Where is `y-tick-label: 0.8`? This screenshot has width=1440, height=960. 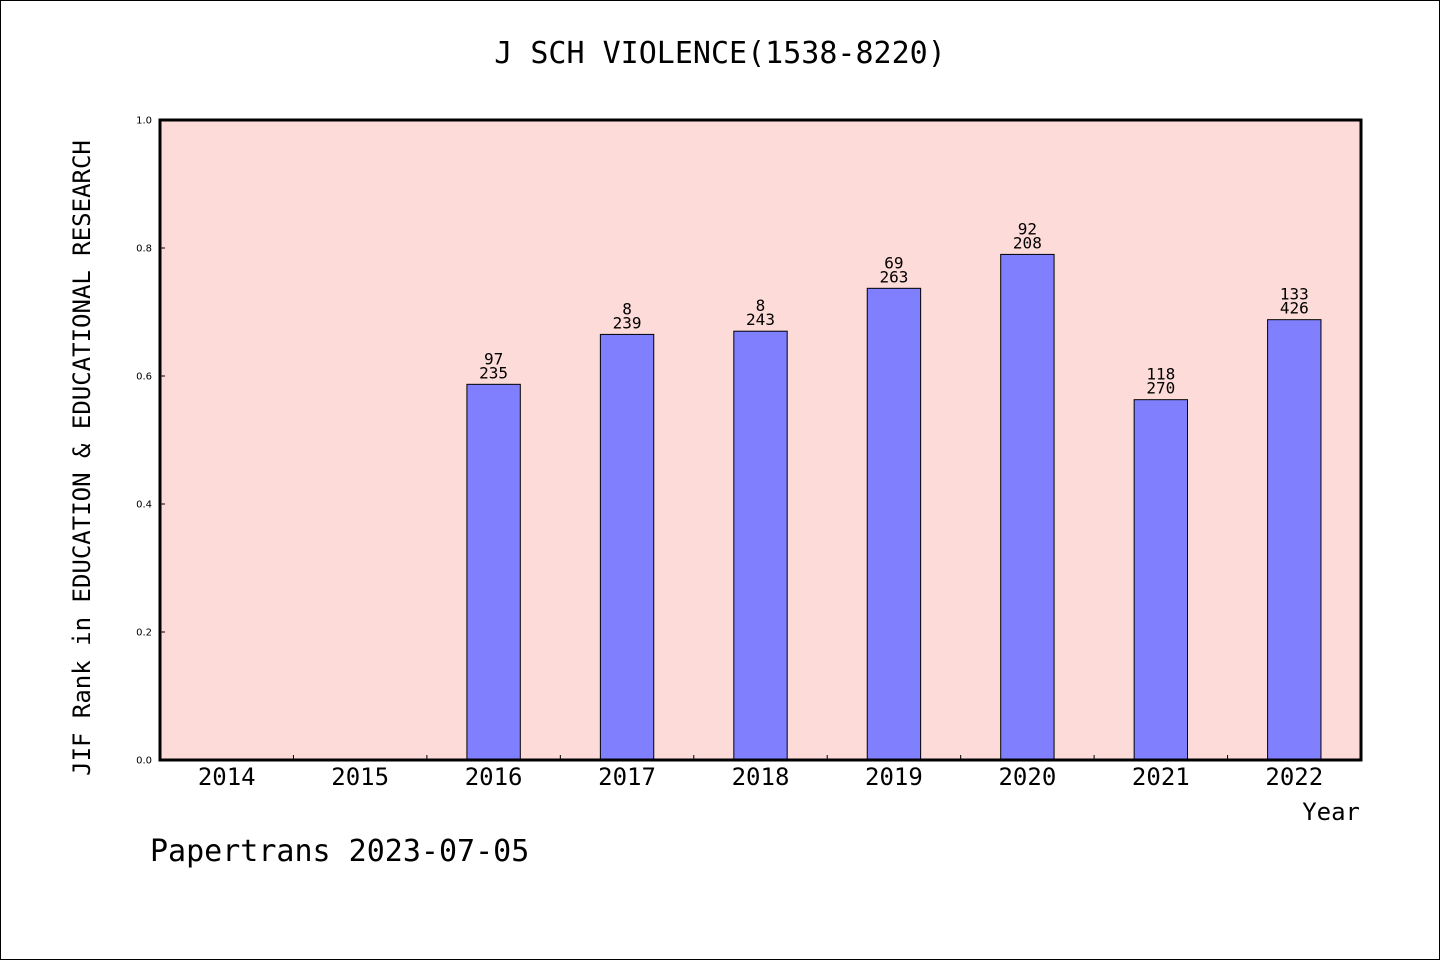
y-tick-label: 0.8 is located at coordinates (144, 249).